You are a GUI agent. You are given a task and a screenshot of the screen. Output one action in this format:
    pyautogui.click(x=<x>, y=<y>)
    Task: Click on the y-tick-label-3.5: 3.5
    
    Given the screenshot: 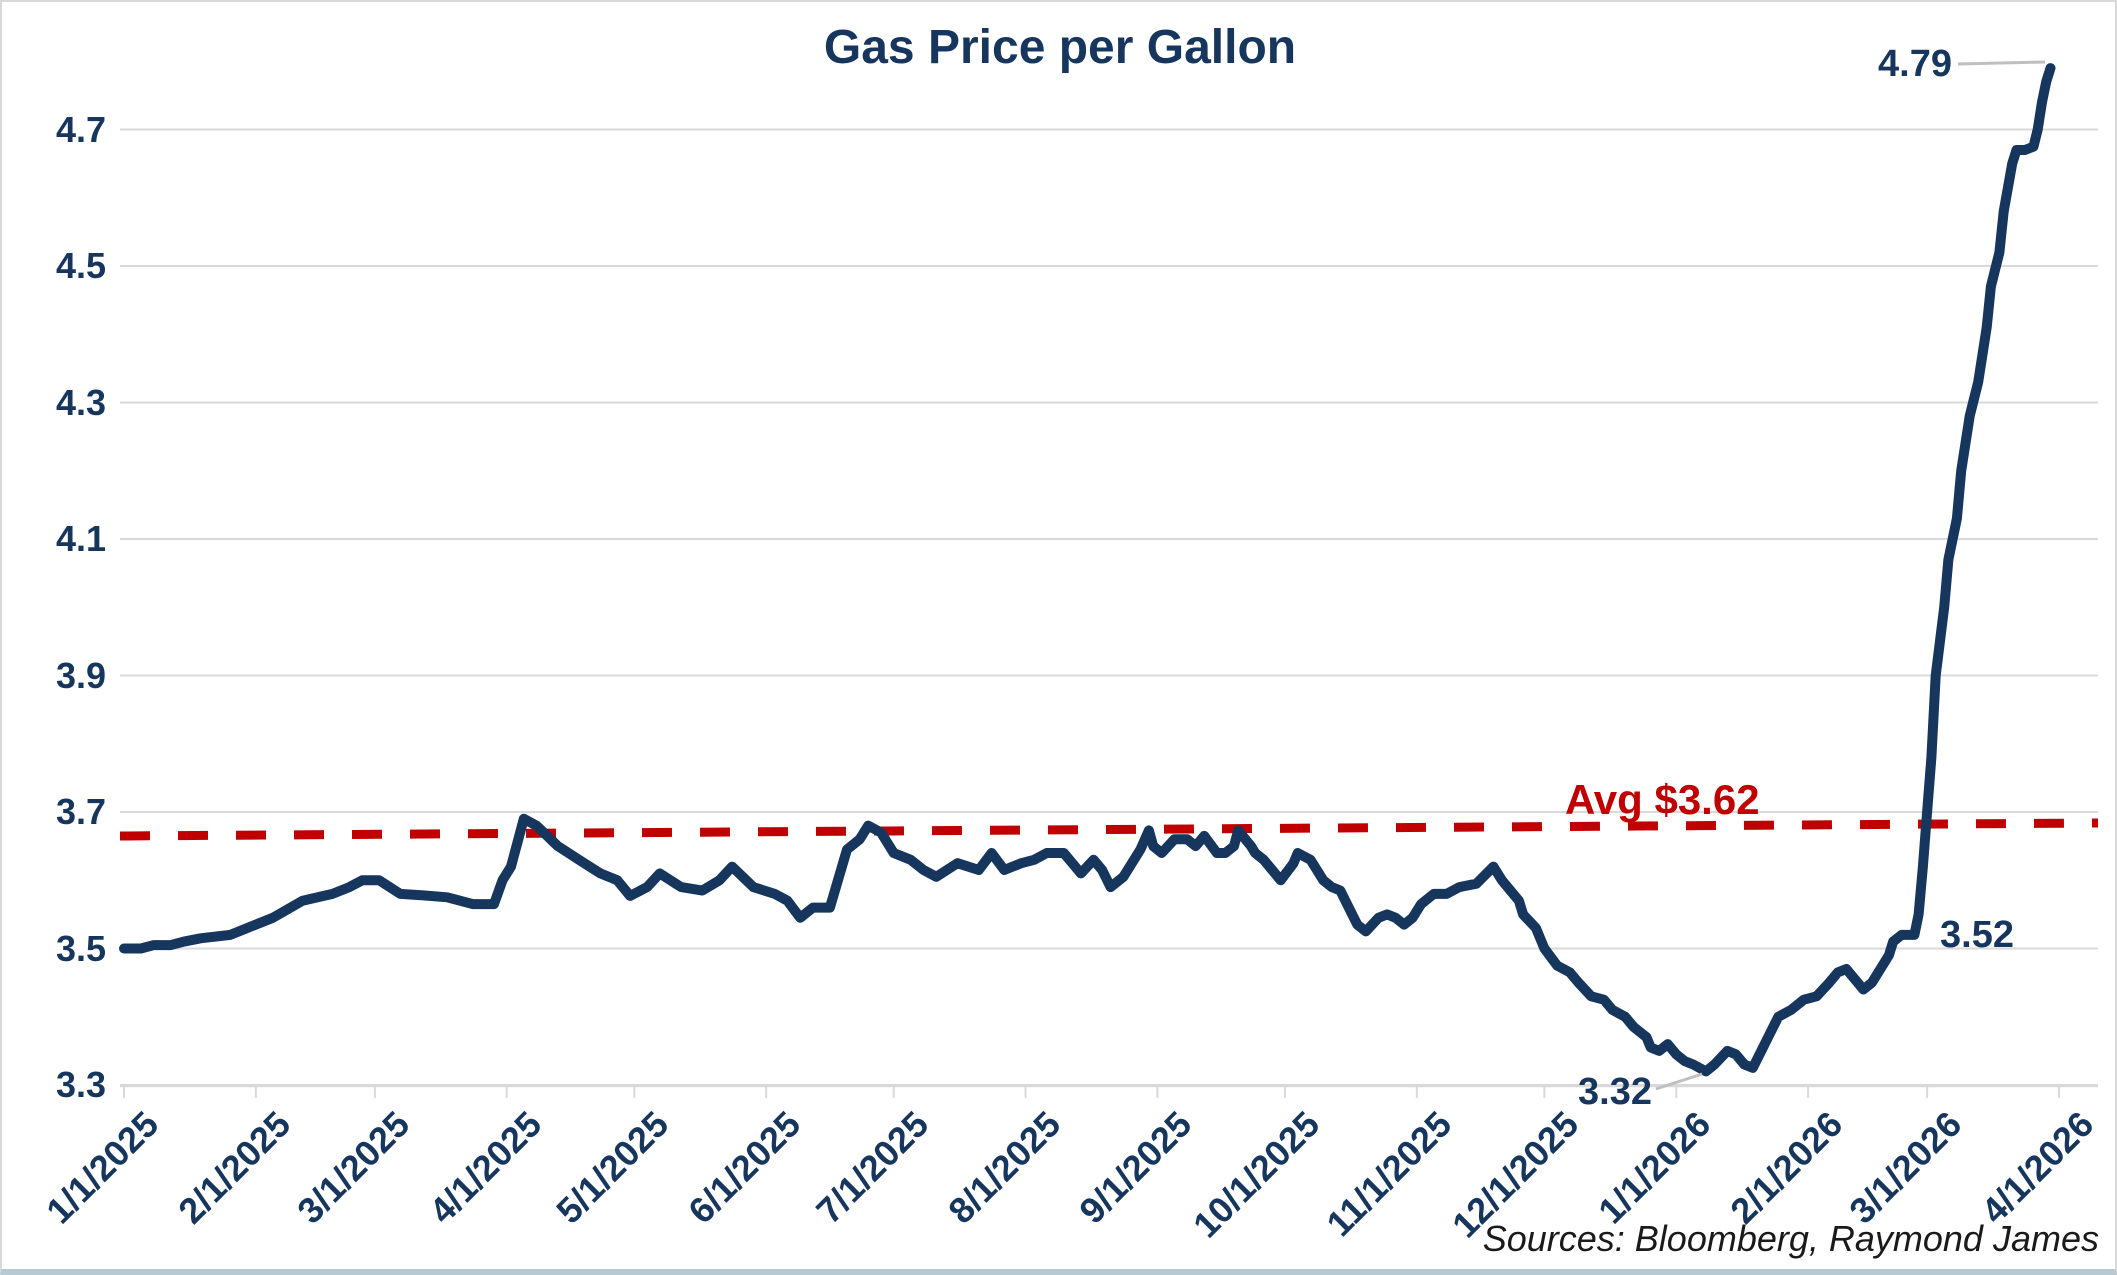 What is the action you would take?
    pyautogui.click(x=80, y=948)
    